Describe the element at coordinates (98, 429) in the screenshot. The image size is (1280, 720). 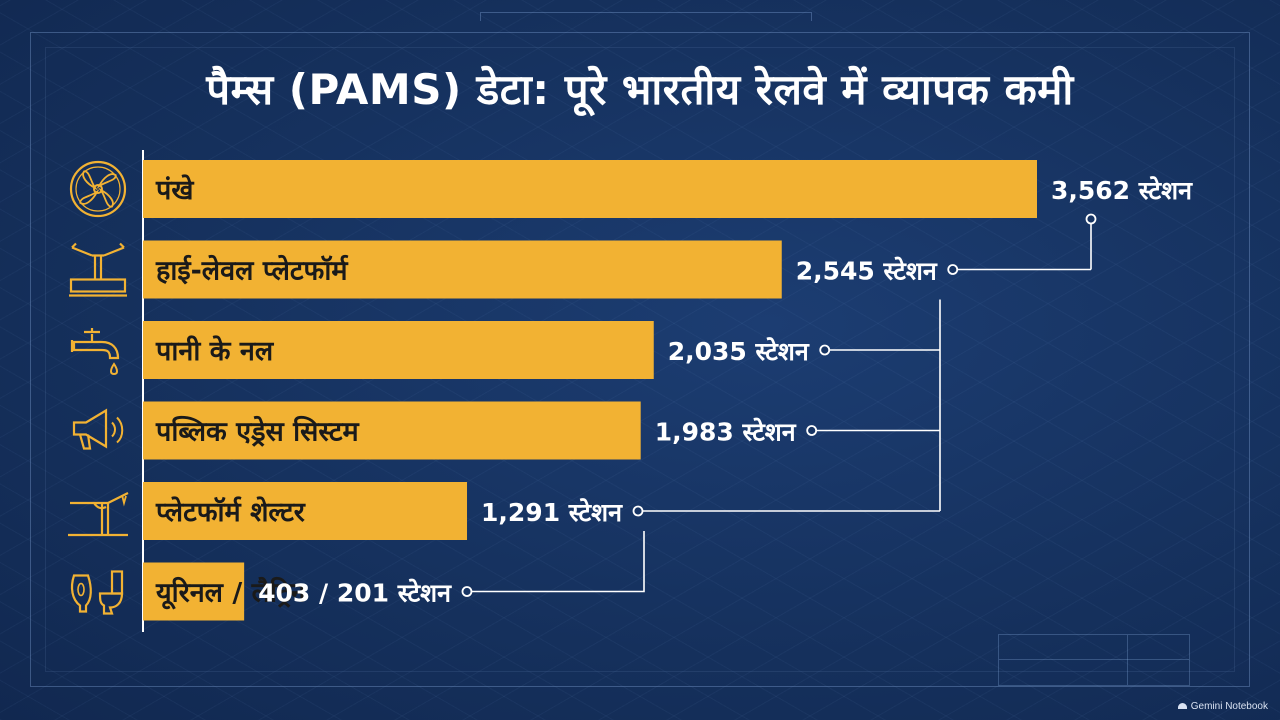
I see `megaphone-icon` at that location.